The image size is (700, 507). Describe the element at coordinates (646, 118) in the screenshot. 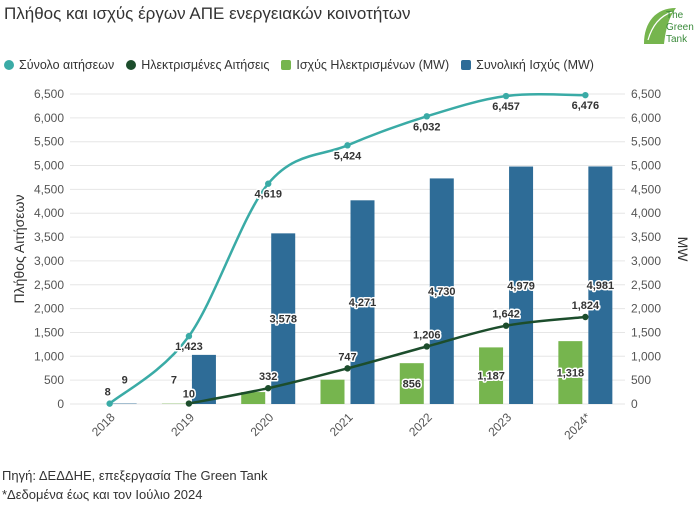

I see `y-tick-right: 6,000` at that location.